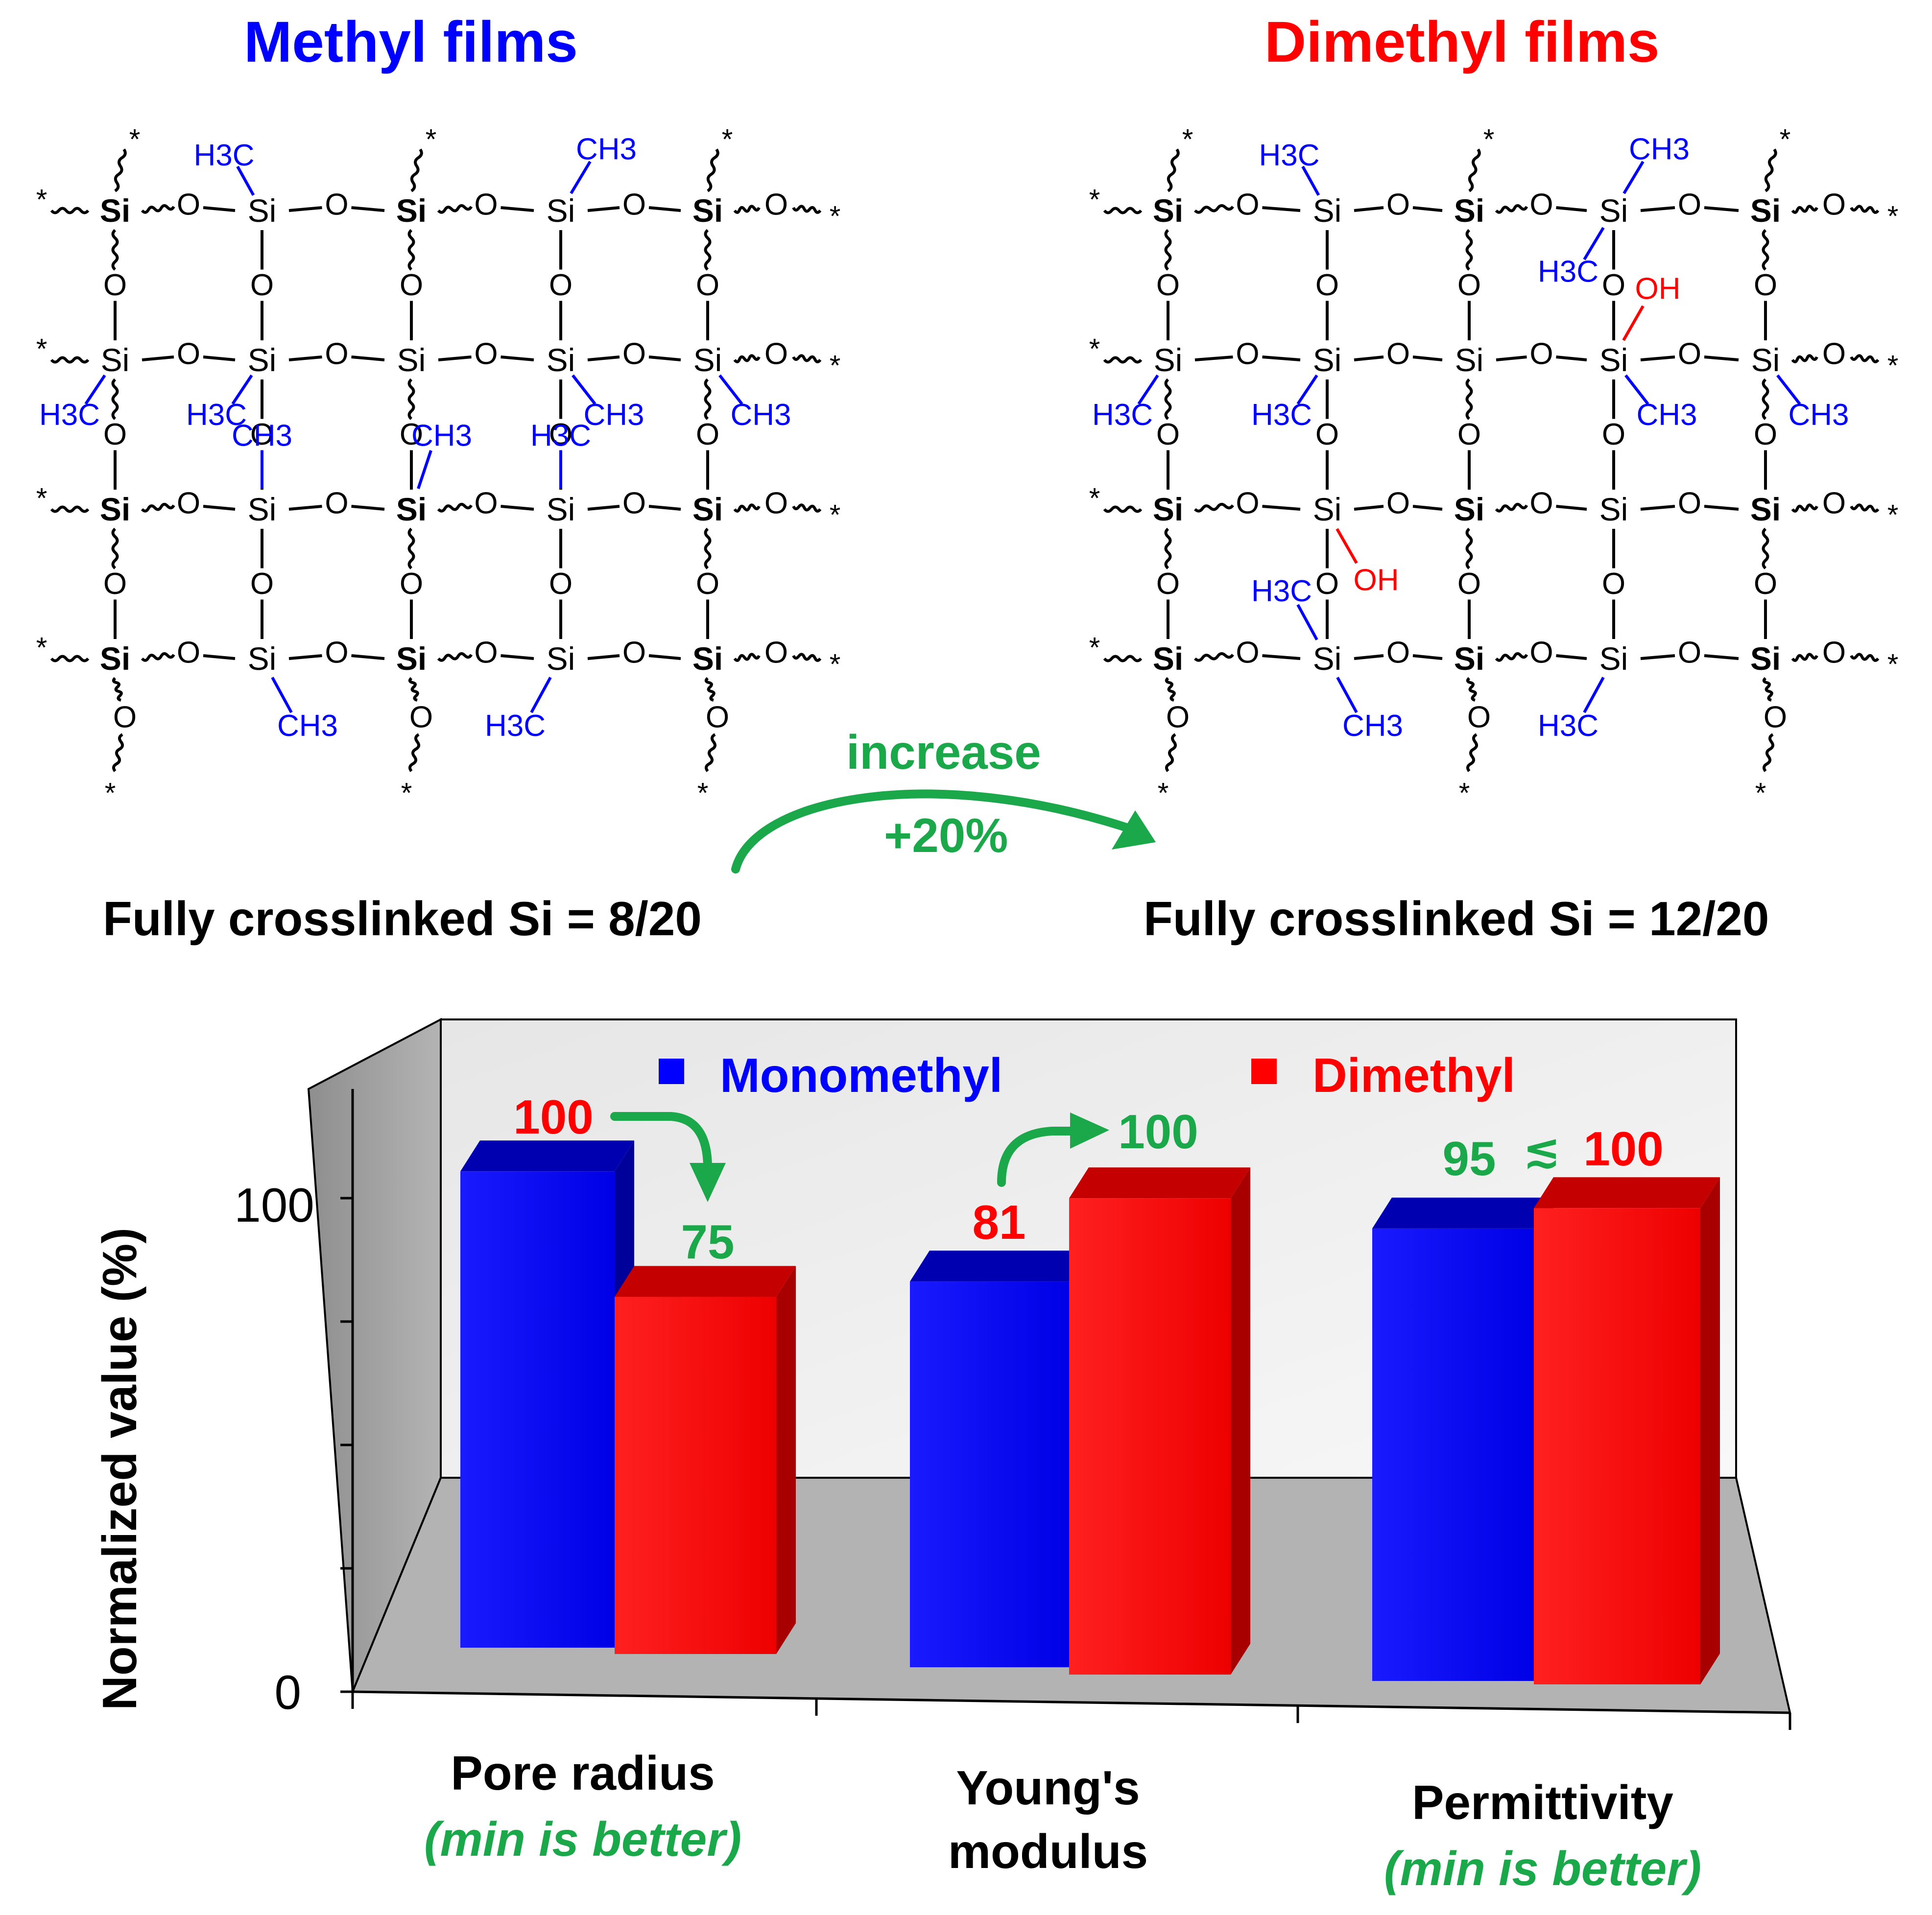  I want to click on pore-radius-end-label: 75, so click(708, 1242).